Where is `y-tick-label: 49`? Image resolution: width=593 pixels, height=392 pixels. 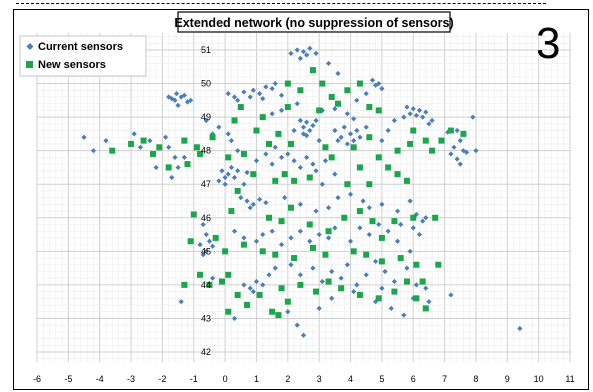
y-tick-label: 49 is located at coordinates (206, 117).